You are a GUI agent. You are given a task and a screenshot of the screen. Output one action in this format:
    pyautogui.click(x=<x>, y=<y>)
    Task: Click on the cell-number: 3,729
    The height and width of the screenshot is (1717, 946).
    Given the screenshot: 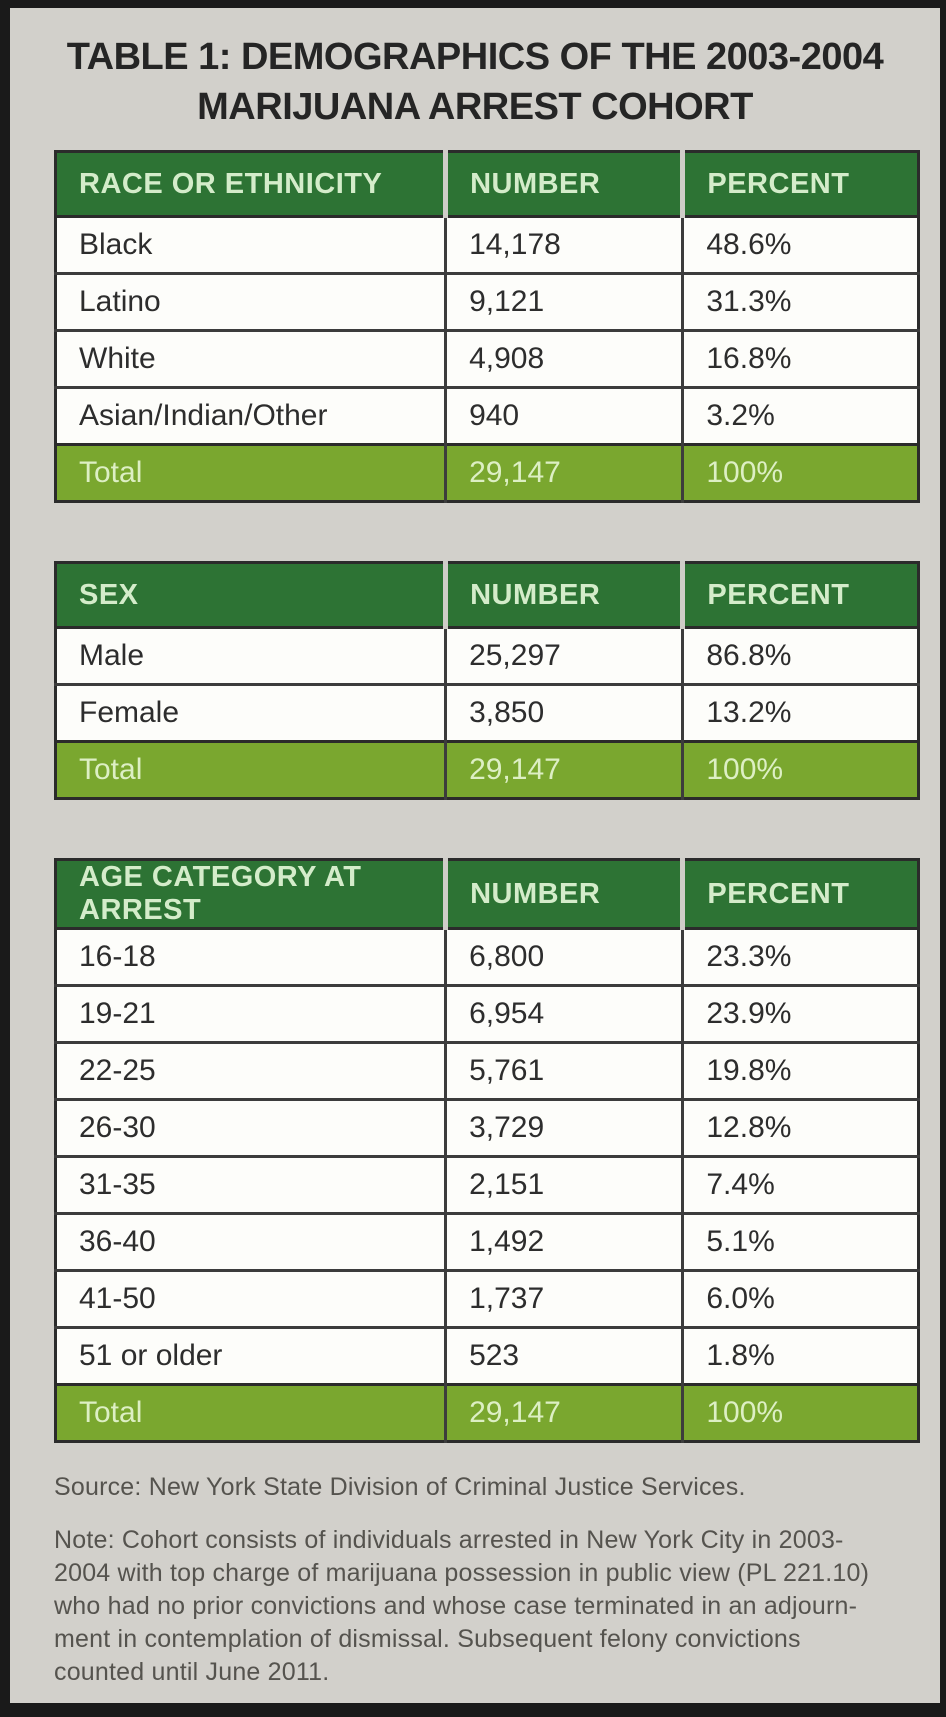 What is the action you would take?
    pyautogui.click(x=563, y=1127)
    